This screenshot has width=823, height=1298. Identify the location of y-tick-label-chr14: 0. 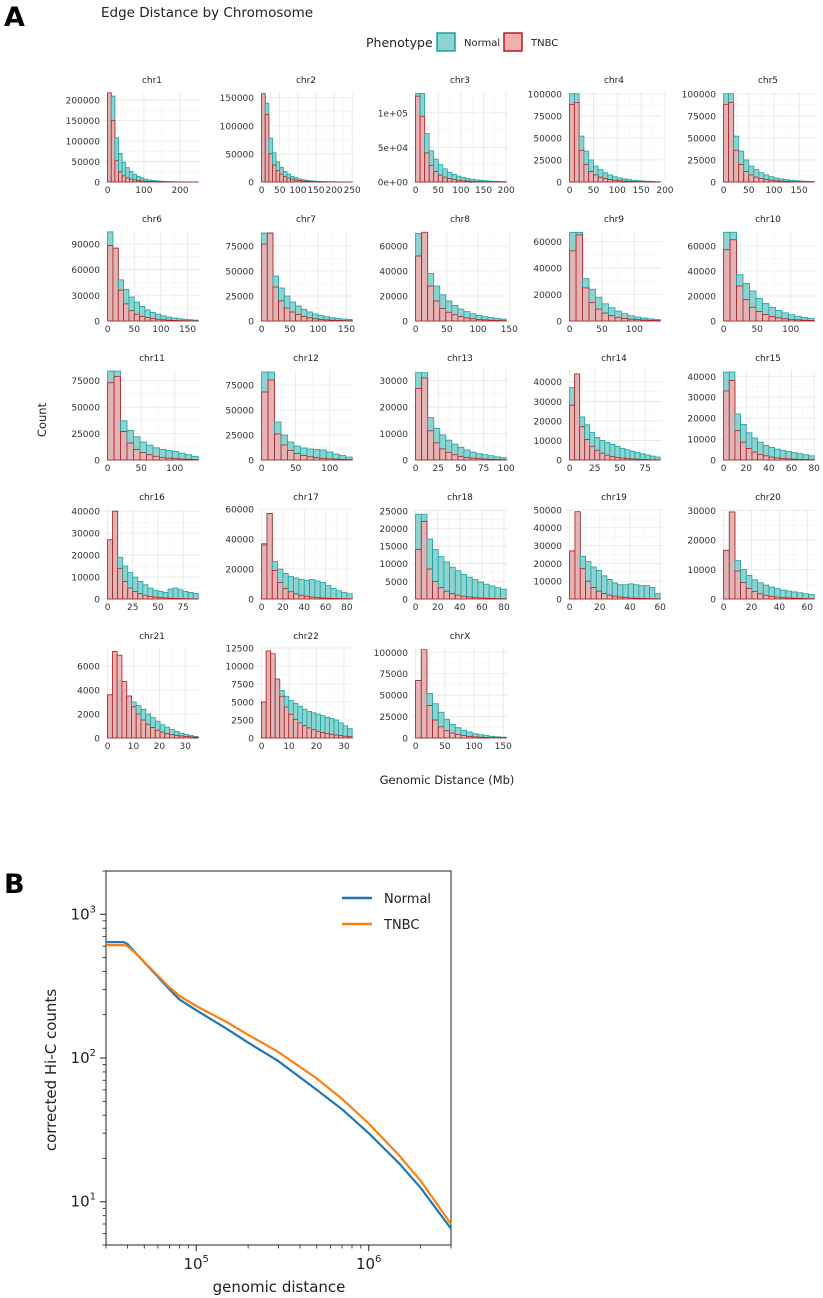
(559, 462).